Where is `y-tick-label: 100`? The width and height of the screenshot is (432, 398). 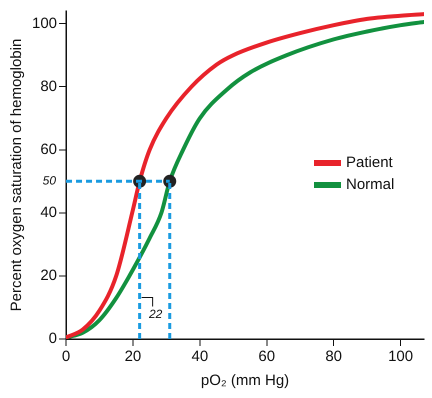 y-tick-label: 100 is located at coordinates (45, 23).